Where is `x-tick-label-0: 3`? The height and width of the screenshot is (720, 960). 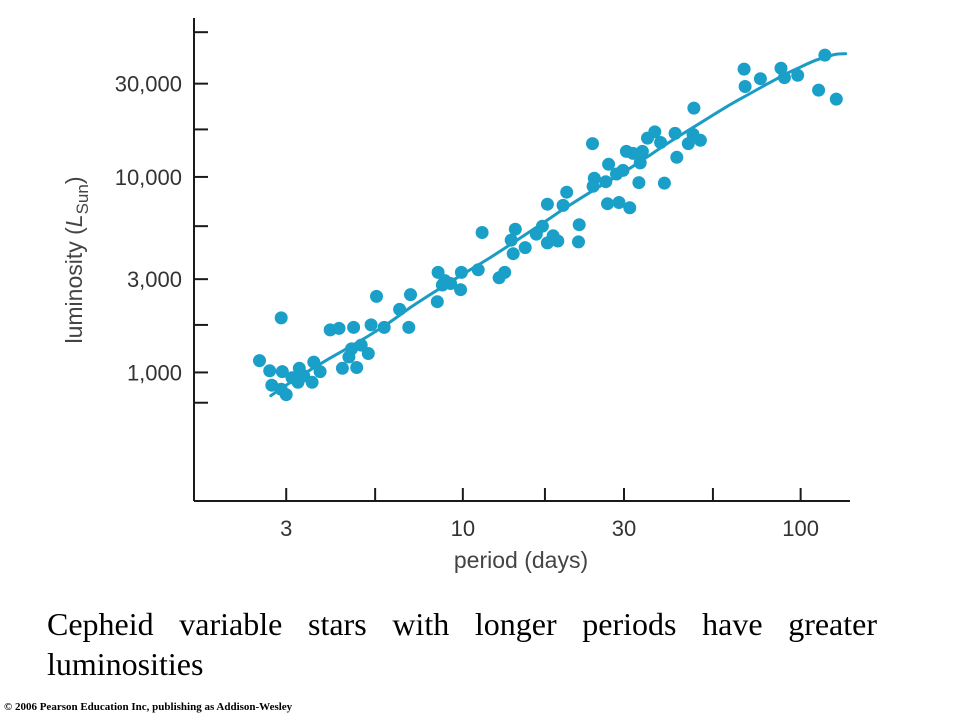
x-tick-label-0: 3 is located at coordinates (286, 528).